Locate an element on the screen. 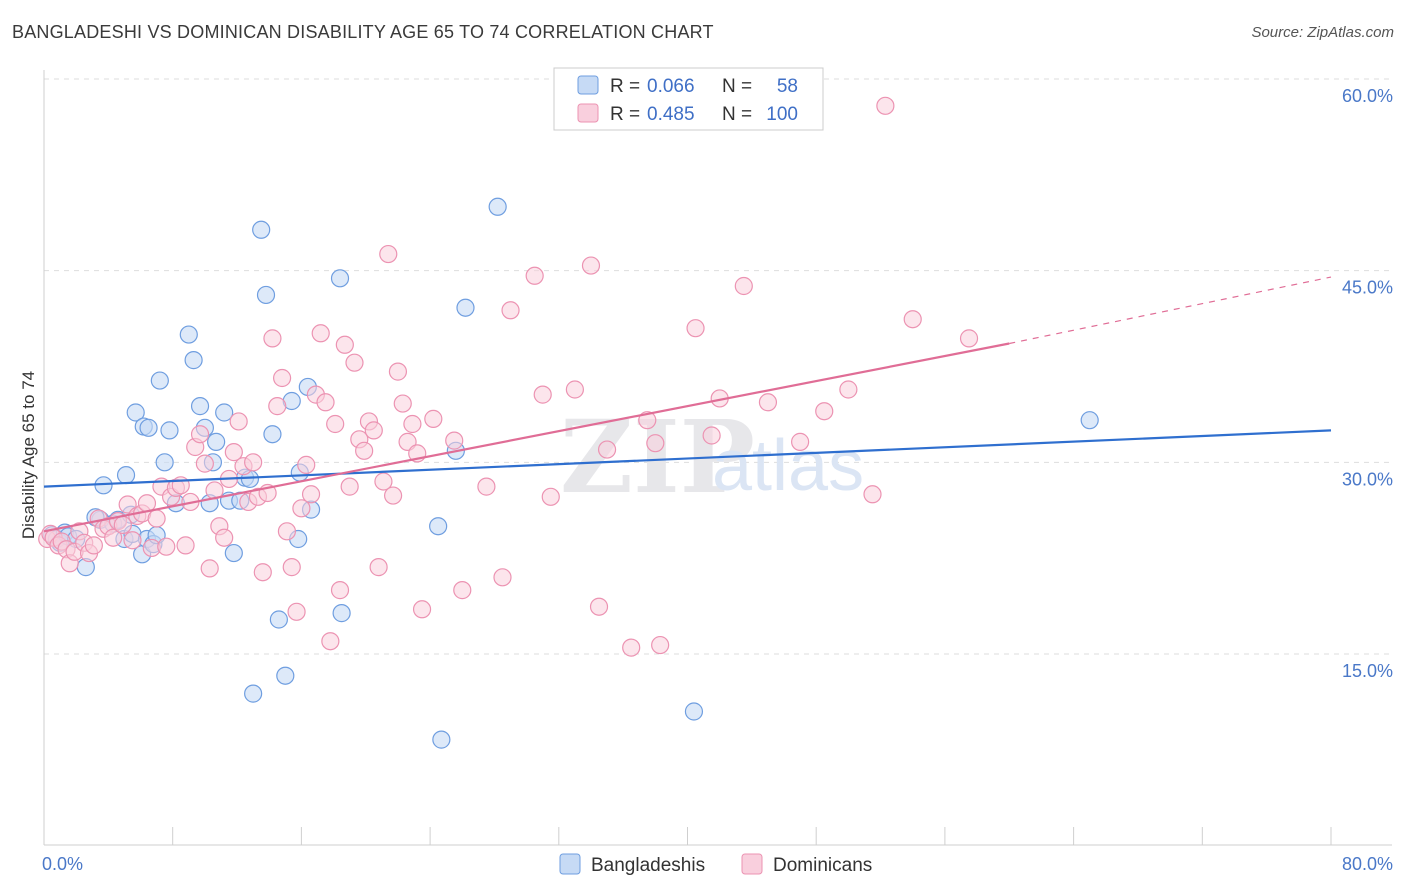 The height and width of the screenshot is (892, 1406). bottom-legend-bangladeshis: Bangladeshis is located at coordinates (648, 865).